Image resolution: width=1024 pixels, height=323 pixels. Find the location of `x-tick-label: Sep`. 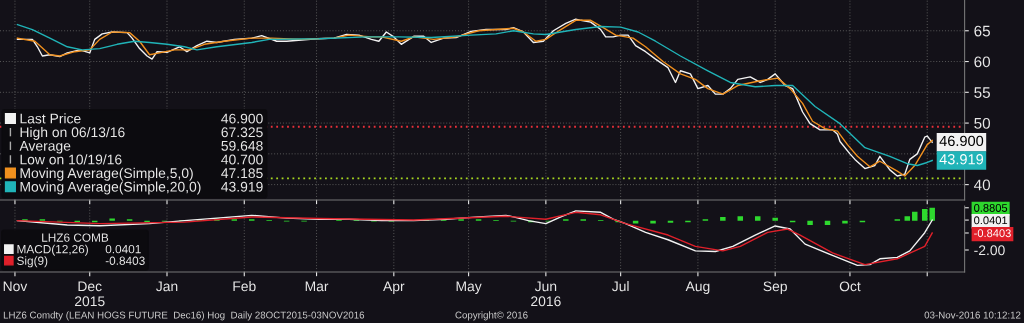

x-tick-label: Sep is located at coordinates (775, 287).